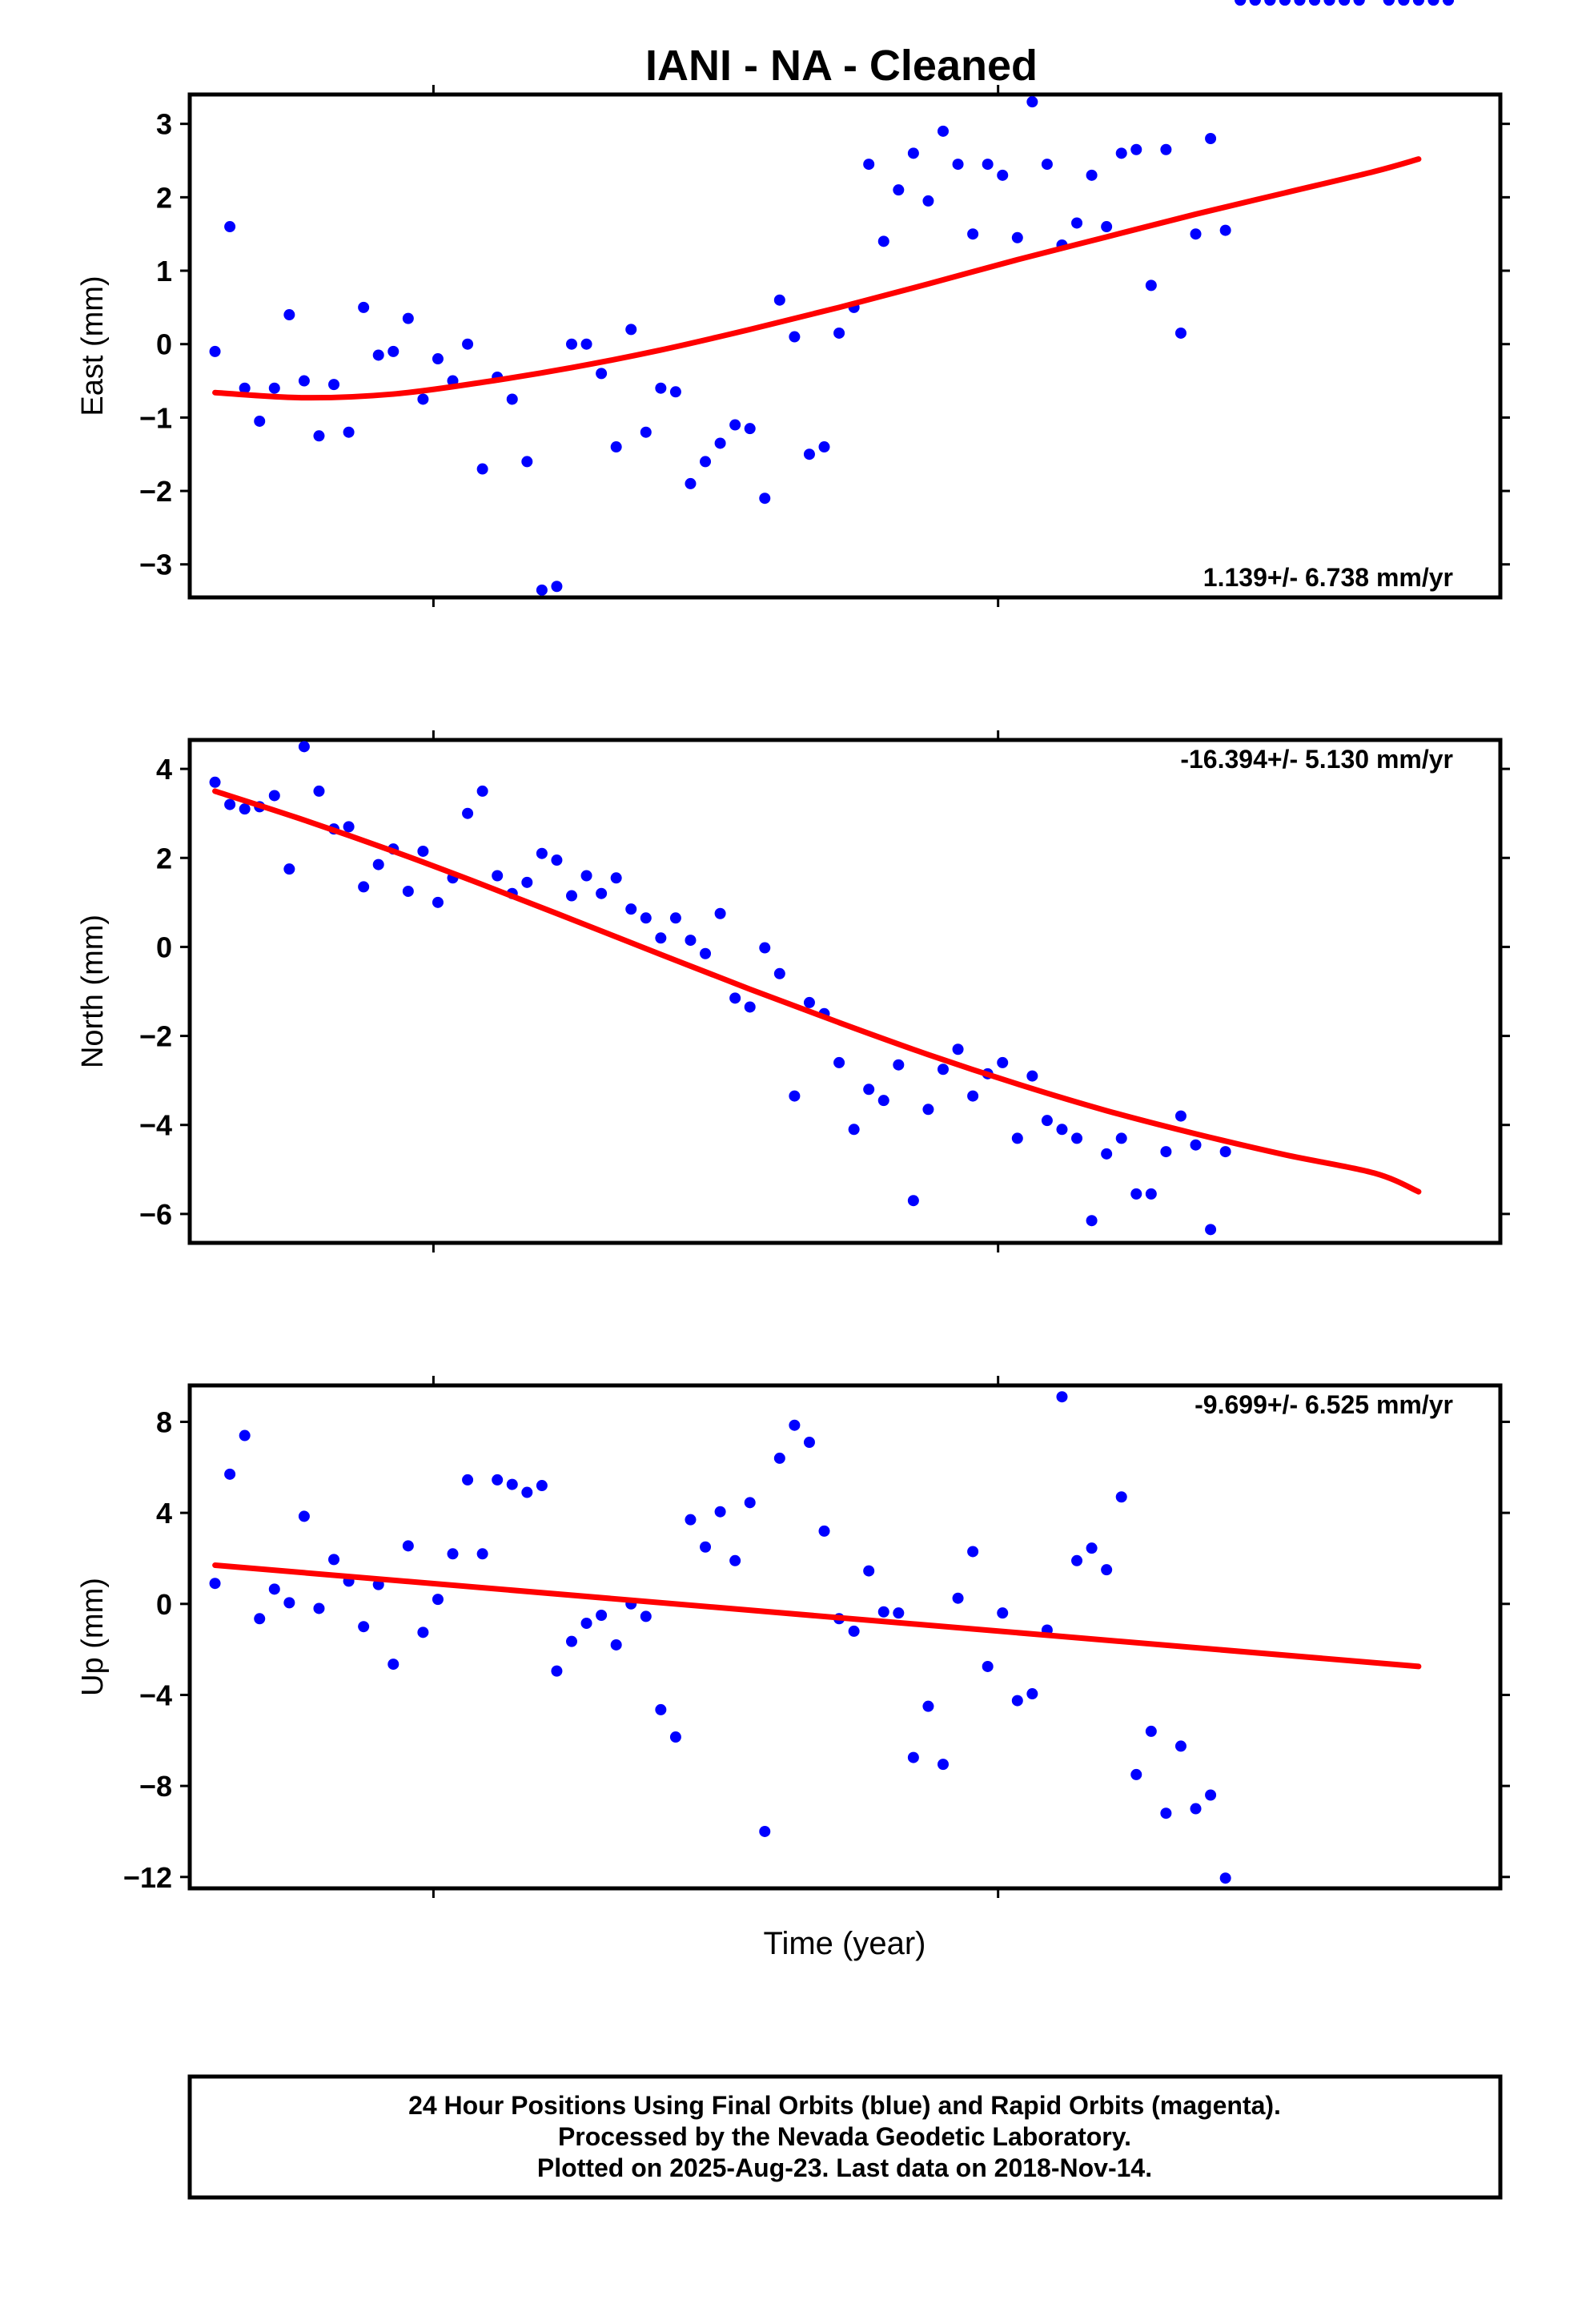 This screenshot has width=1582, height=2324. What do you see at coordinates (164, 271) in the screenshot?
I see `east-ytick-label: 1` at bounding box center [164, 271].